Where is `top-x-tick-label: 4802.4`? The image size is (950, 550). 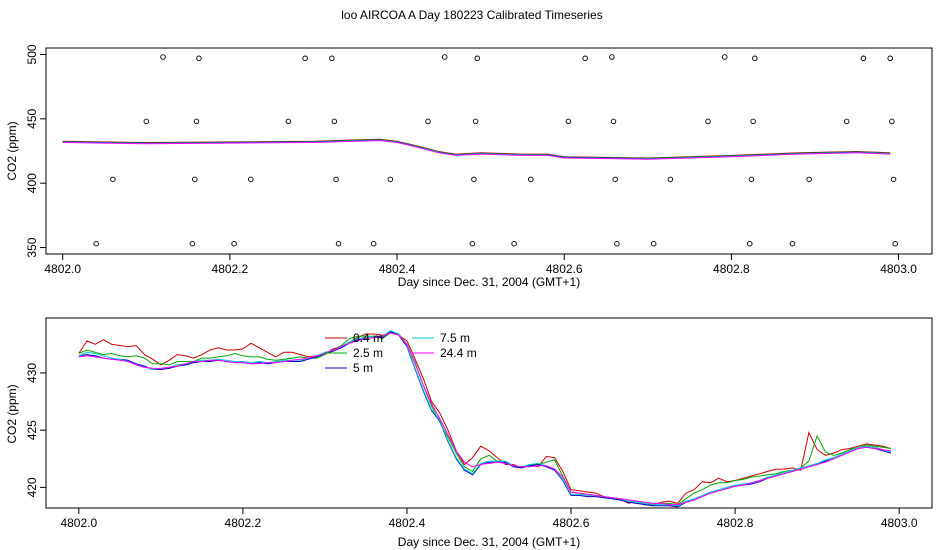
top-x-tick-label: 4802.4 is located at coordinates (397, 269).